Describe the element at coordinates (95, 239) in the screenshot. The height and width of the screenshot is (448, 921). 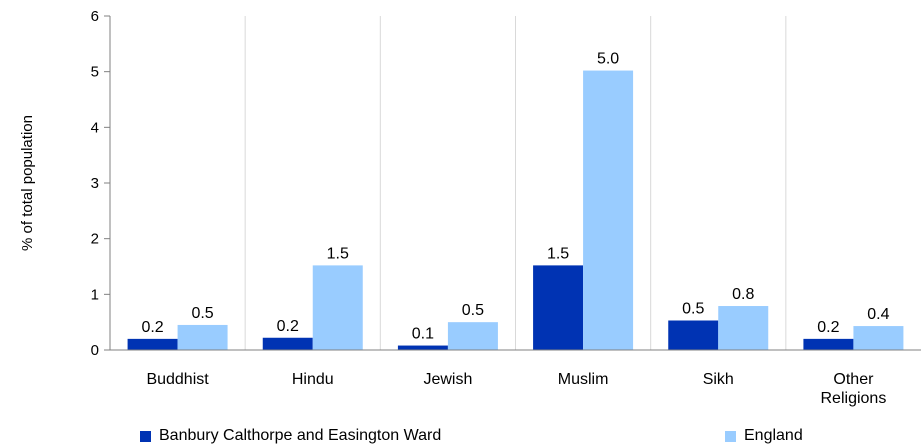
I see `y-tick-label: 2` at that location.